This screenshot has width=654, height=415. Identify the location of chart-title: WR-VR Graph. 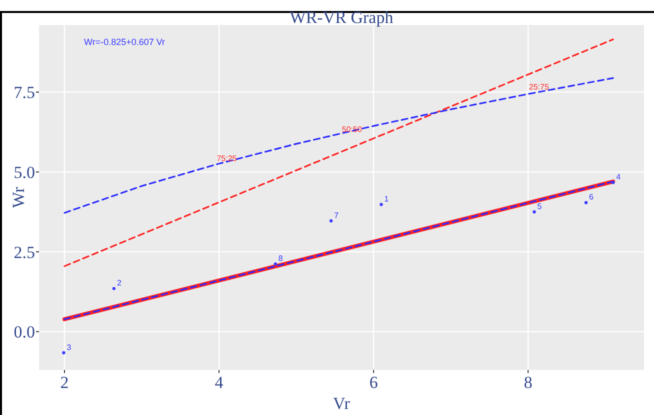
(342, 17).